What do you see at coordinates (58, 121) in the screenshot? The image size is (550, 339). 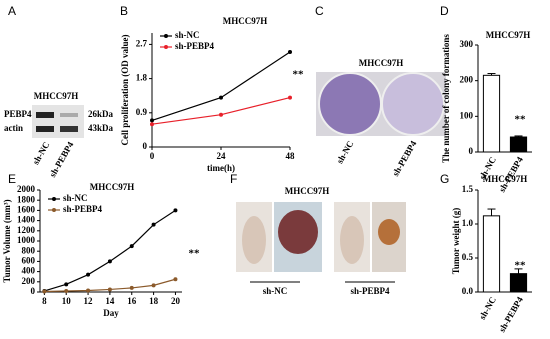 I see `blot` at bounding box center [58, 121].